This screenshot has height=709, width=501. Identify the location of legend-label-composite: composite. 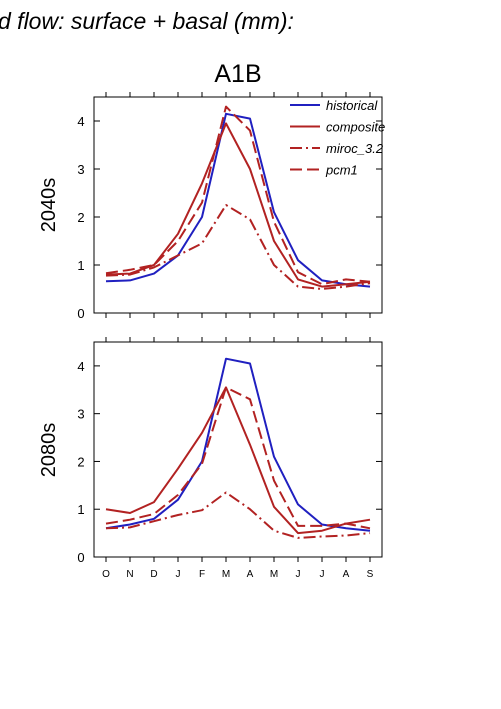
(355, 127).